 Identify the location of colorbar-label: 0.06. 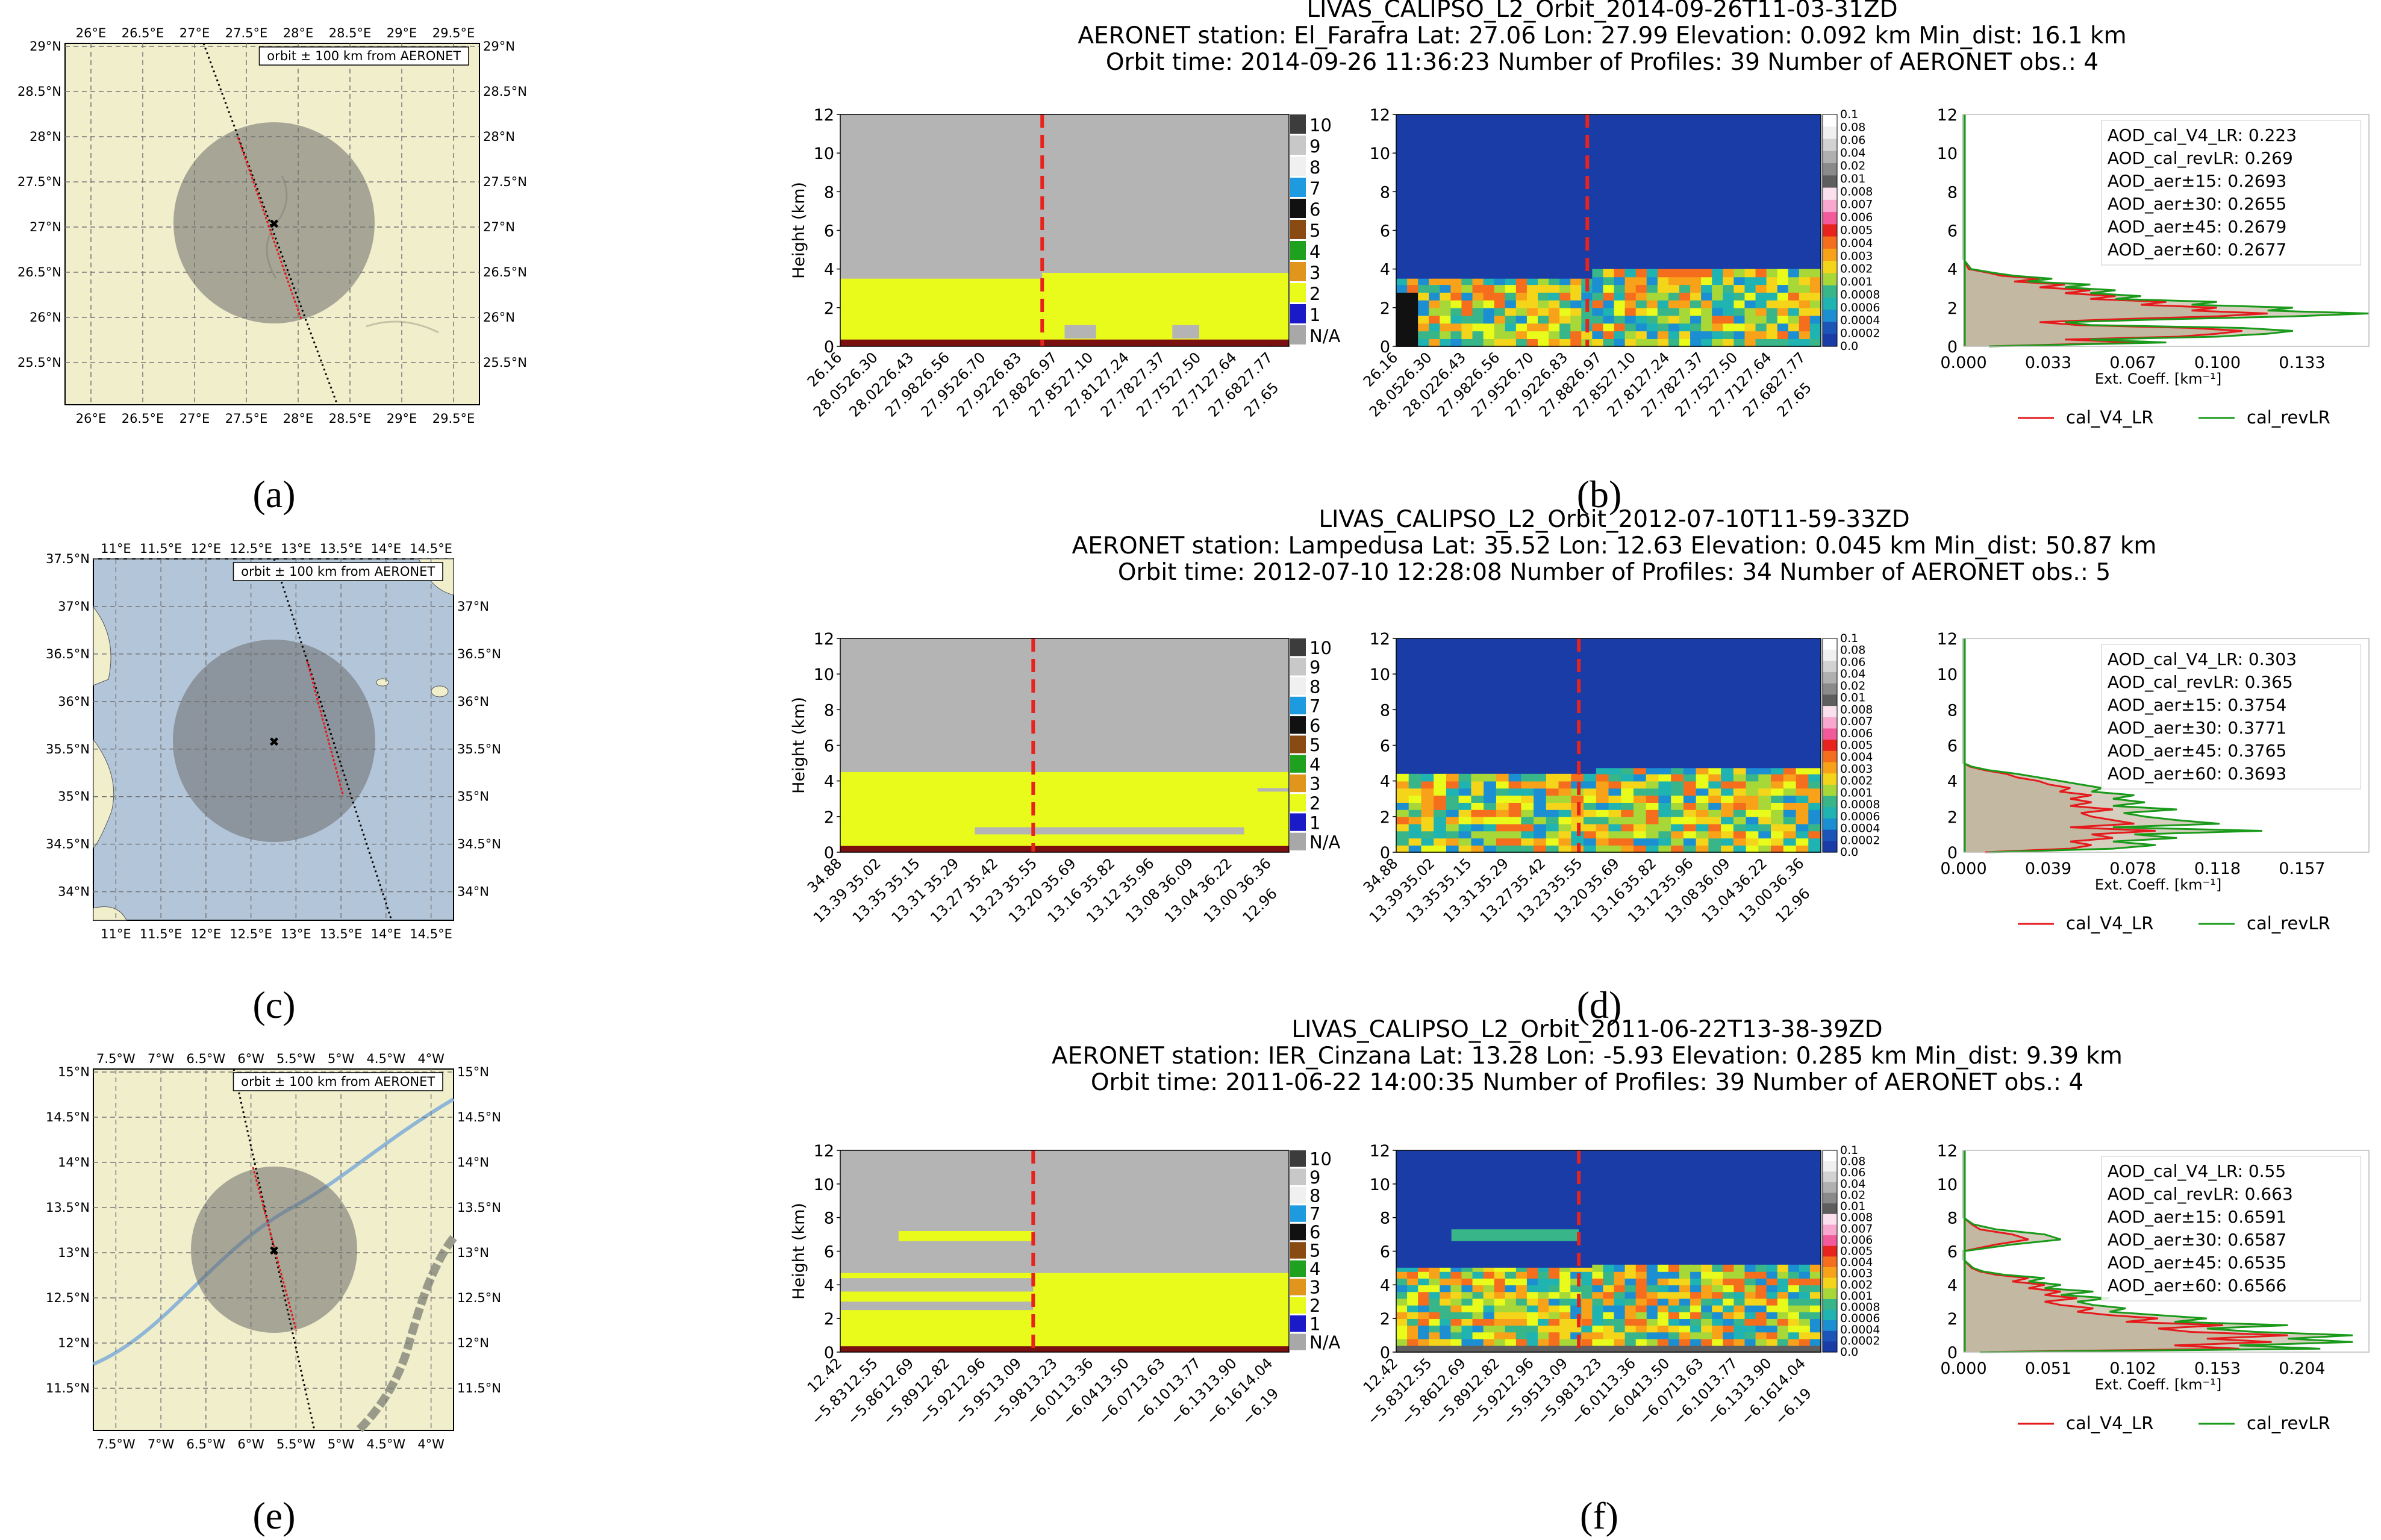
(1853, 1172).